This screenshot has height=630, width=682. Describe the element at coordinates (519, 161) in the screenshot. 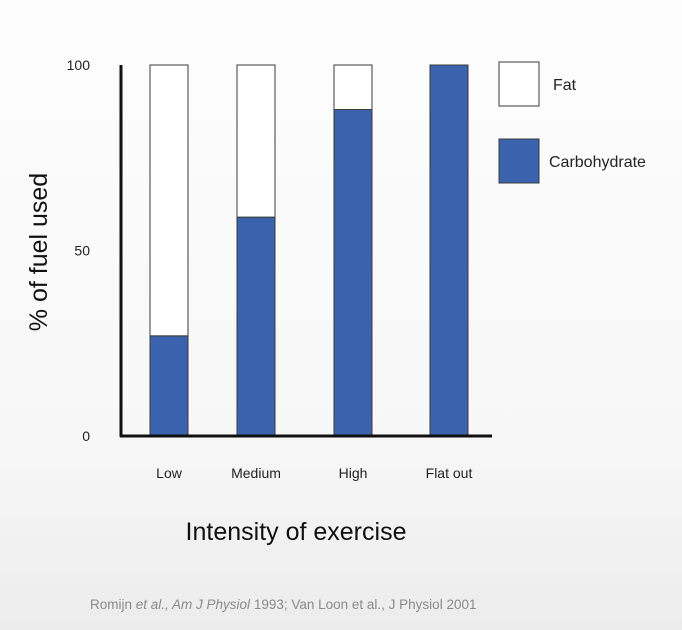

I see `legend-swatch-carbohydrate` at that location.